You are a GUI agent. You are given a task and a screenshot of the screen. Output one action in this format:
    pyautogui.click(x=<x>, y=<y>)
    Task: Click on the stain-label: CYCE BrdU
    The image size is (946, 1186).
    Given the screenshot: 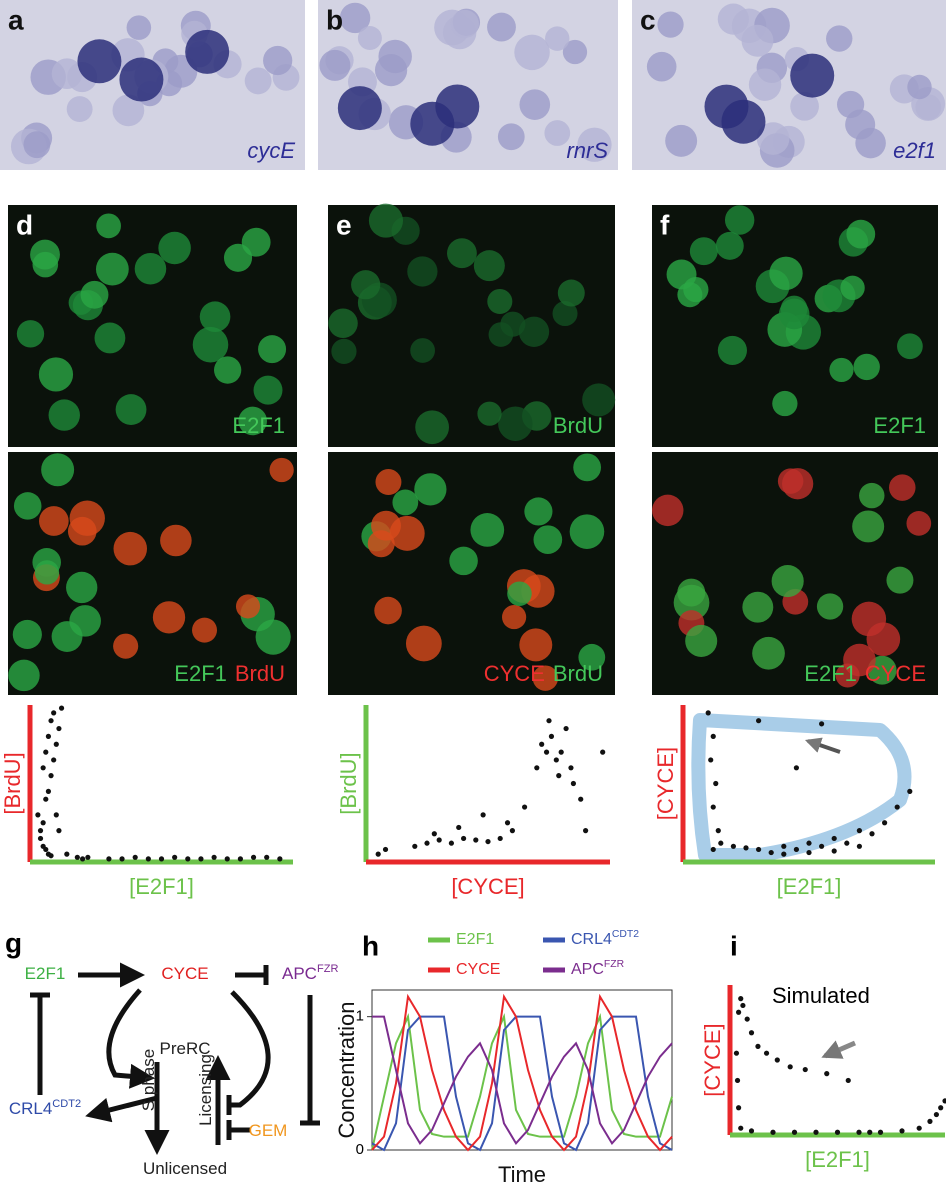 What is the action you would take?
    pyautogui.click(x=543, y=673)
    